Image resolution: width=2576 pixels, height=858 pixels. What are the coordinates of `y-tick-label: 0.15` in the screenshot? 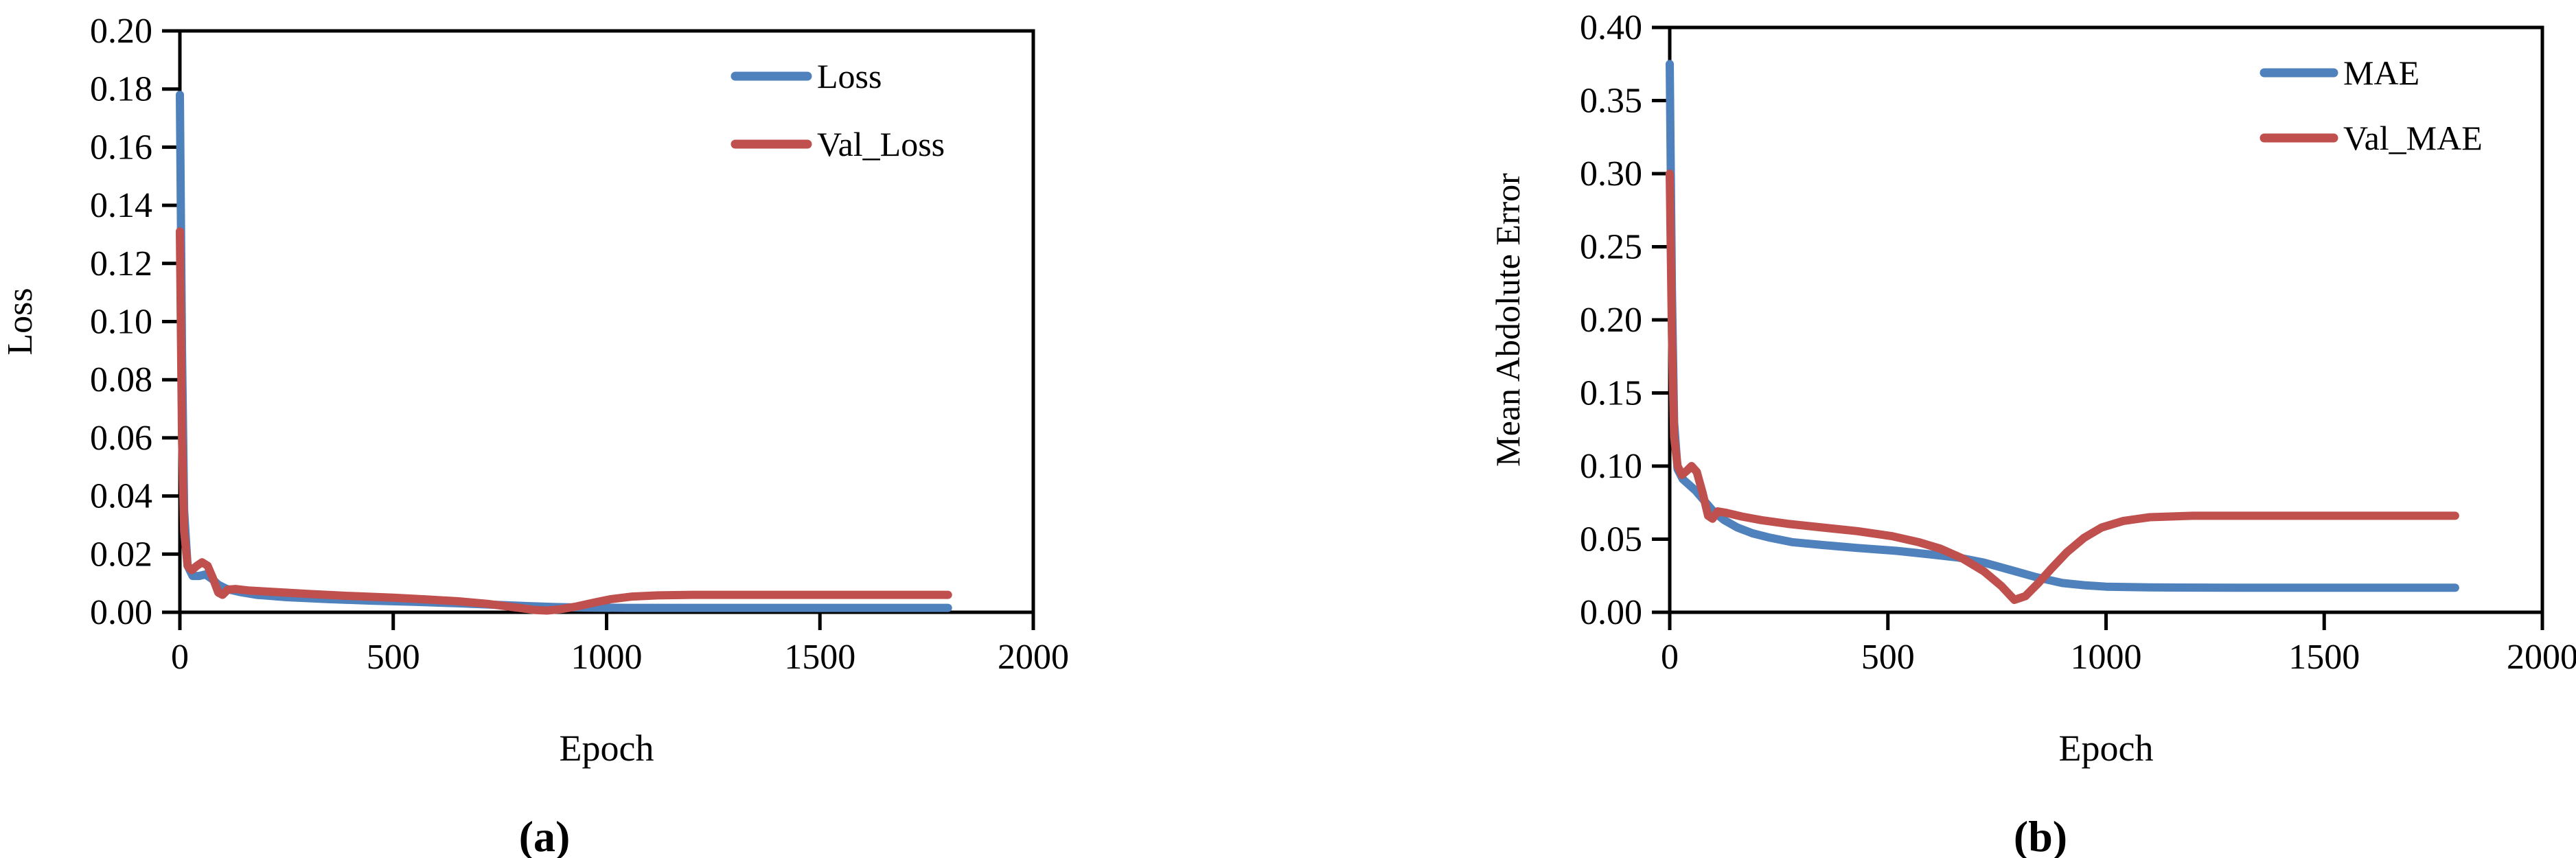 It's located at (1611, 393).